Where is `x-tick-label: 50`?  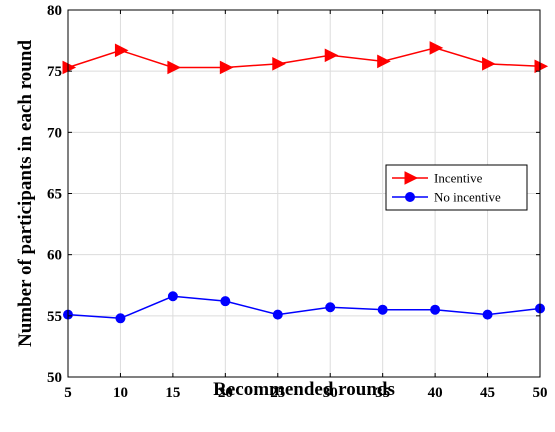 x-tick-label: 50 is located at coordinates (540, 393).